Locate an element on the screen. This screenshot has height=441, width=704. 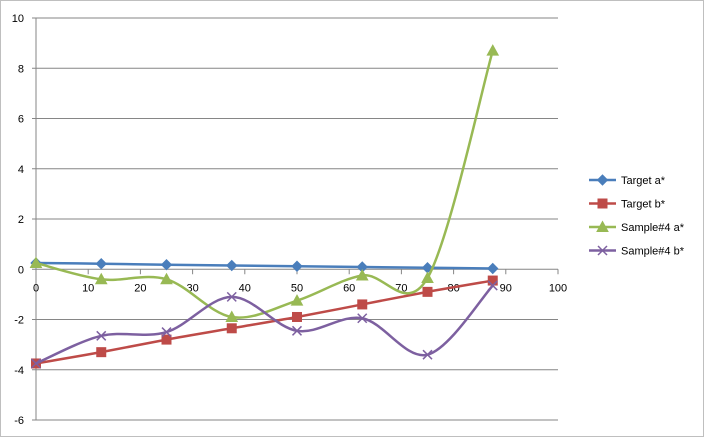
x-tick-label: 0 is located at coordinates (36, 288).